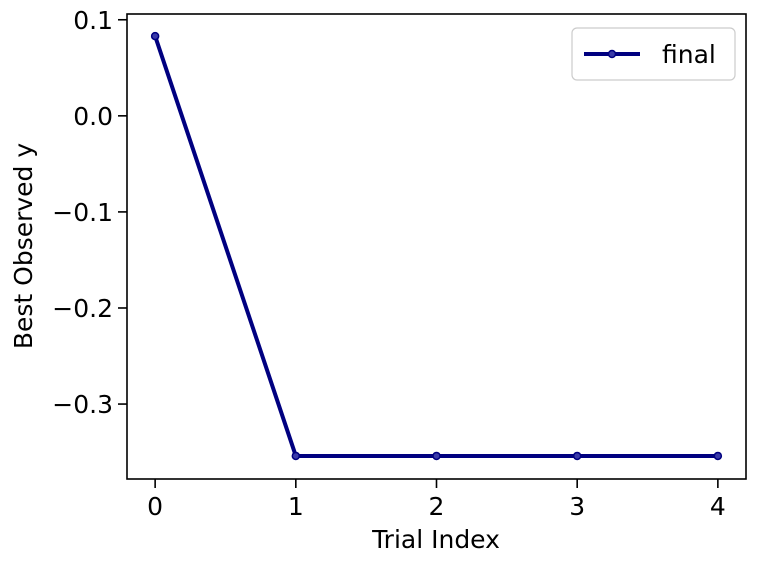 The image size is (757, 566). What do you see at coordinates (577, 506) in the screenshot?
I see `x-tick-label: 3` at bounding box center [577, 506].